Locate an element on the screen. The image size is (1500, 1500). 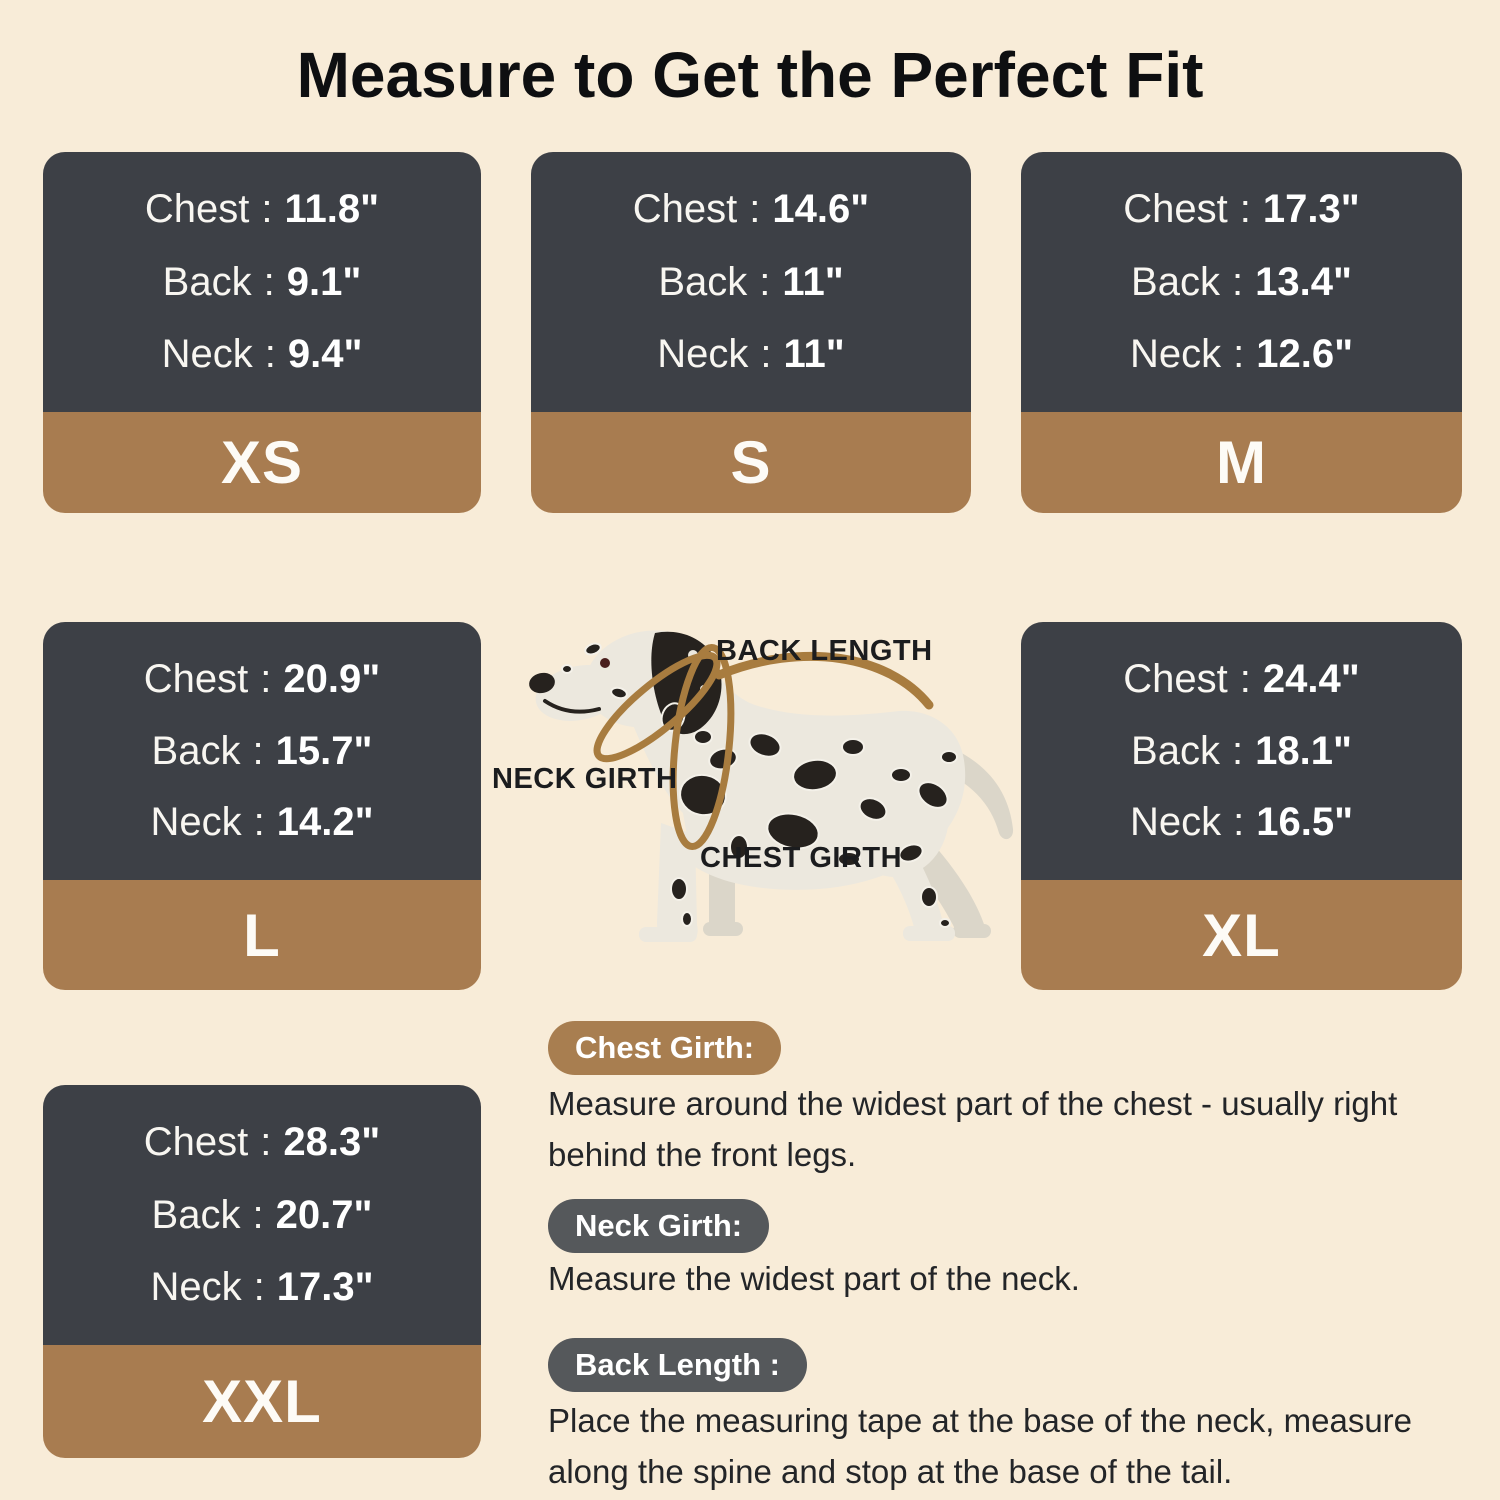
measurement-chest: Chest:24.4" is located at coordinates (1241, 679).